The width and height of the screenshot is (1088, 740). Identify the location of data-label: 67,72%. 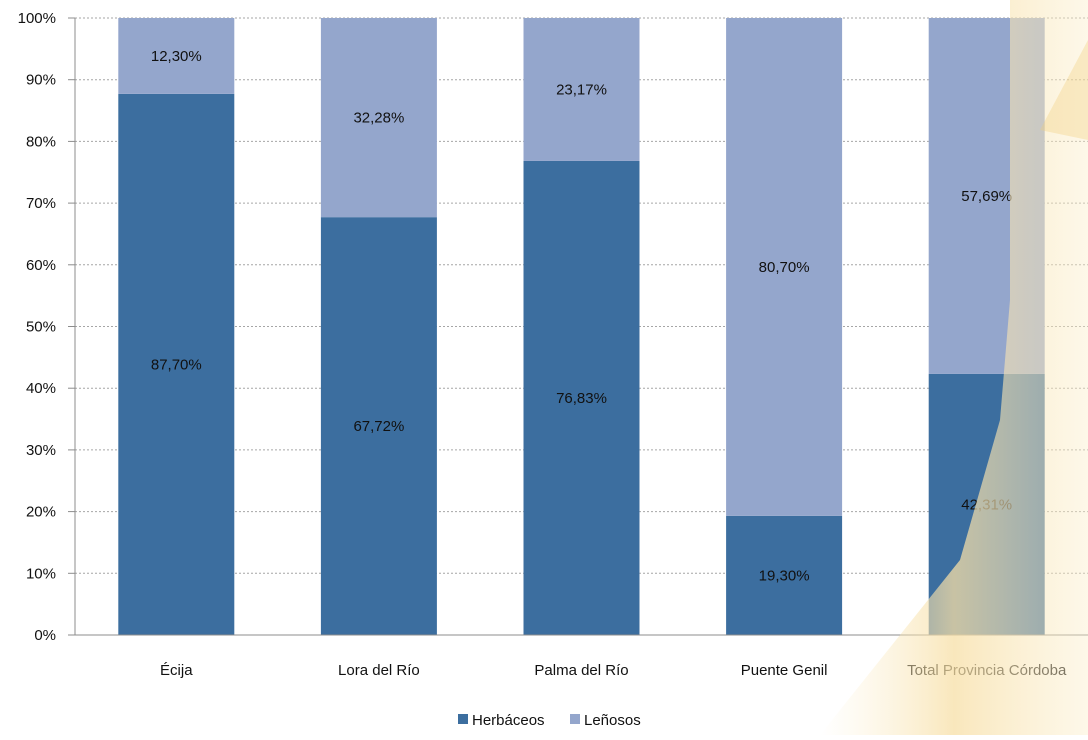
(378, 426).